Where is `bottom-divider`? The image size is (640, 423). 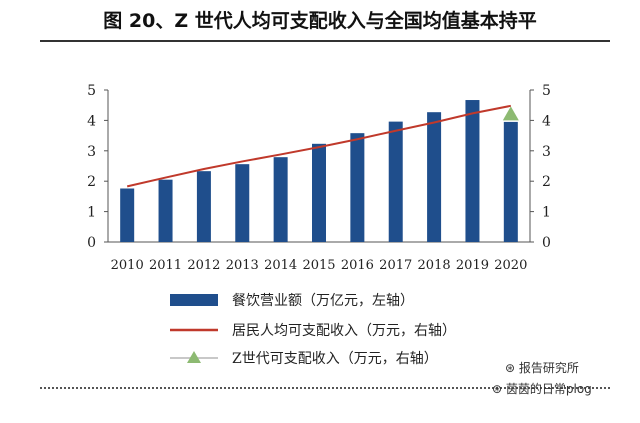
bottom-divider is located at coordinates (325, 388).